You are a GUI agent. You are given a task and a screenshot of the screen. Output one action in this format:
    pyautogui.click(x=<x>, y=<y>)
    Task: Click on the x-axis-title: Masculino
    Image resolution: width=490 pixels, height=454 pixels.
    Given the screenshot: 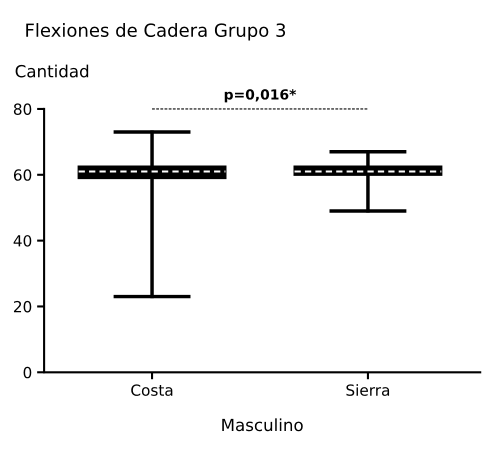 What is the action you would take?
    pyautogui.click(x=262, y=425)
    